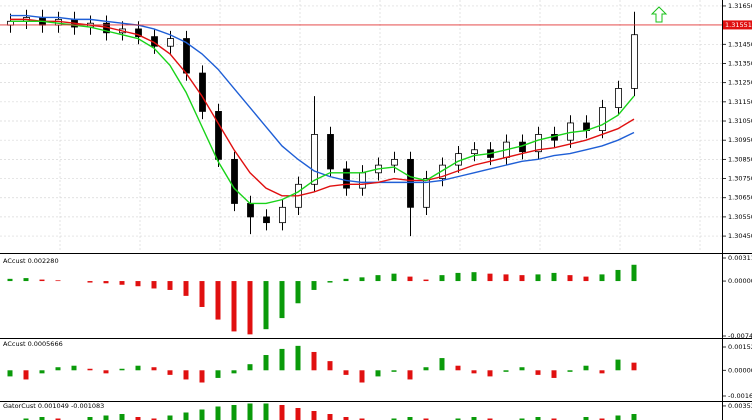 The width and height of the screenshot is (752, 420). I want to click on y-tick-label: 0.0000000, so click(740, 370).